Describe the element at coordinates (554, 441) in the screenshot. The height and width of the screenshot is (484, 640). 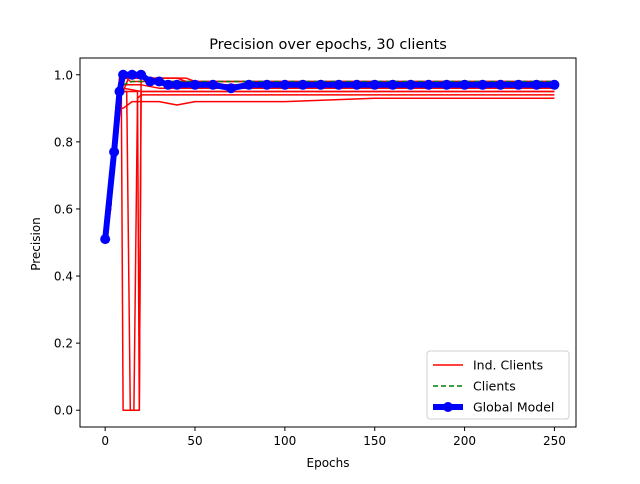
I see `x-tick-label: 250` at that location.